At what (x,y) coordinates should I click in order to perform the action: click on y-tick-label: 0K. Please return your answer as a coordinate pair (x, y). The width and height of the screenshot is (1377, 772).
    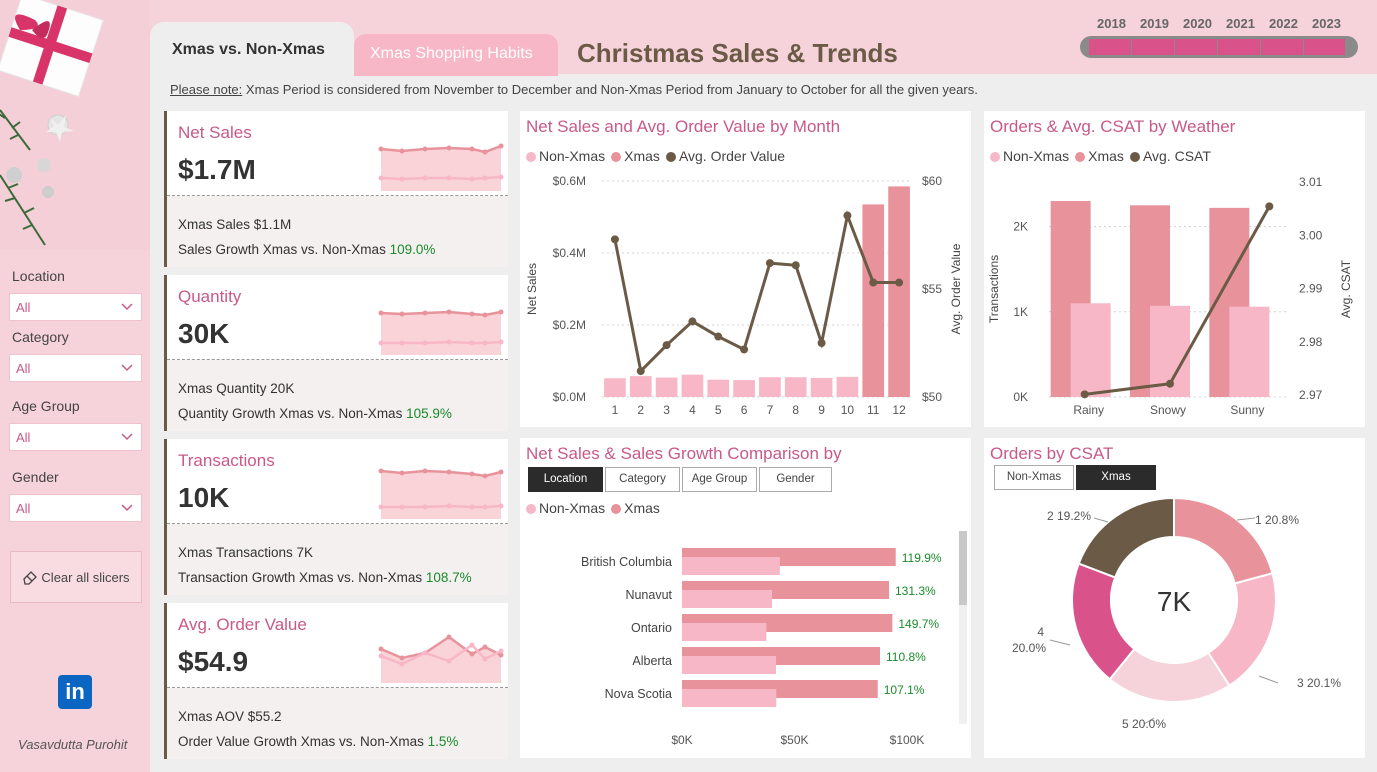
    Looking at the image, I should click on (1020, 397).